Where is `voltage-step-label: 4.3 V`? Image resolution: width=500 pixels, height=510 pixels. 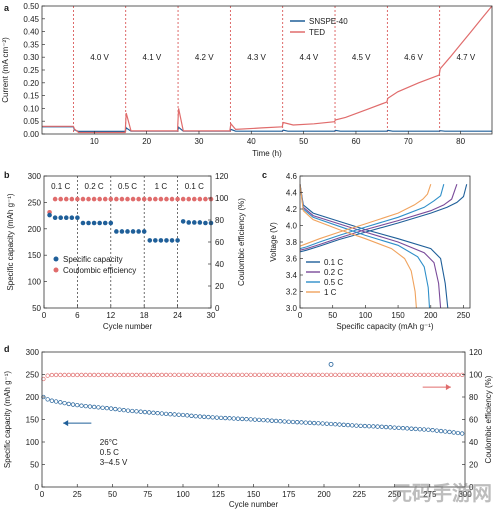 voltage-step-label: 4.3 V is located at coordinates (256, 57).